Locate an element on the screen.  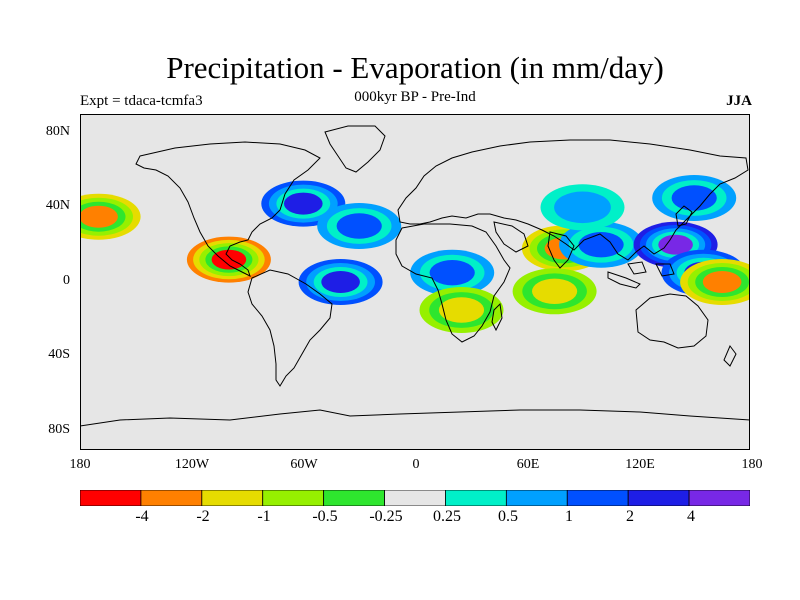
coast-south-america is located at coordinates (290, 328).